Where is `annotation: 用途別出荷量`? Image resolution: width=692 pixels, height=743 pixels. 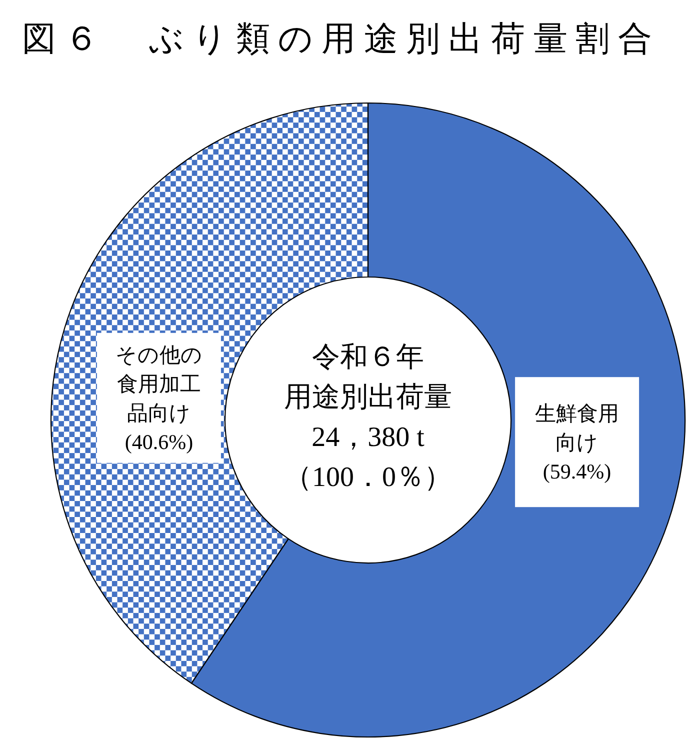
annotation: 用途別出荷量 is located at coordinates (368, 397).